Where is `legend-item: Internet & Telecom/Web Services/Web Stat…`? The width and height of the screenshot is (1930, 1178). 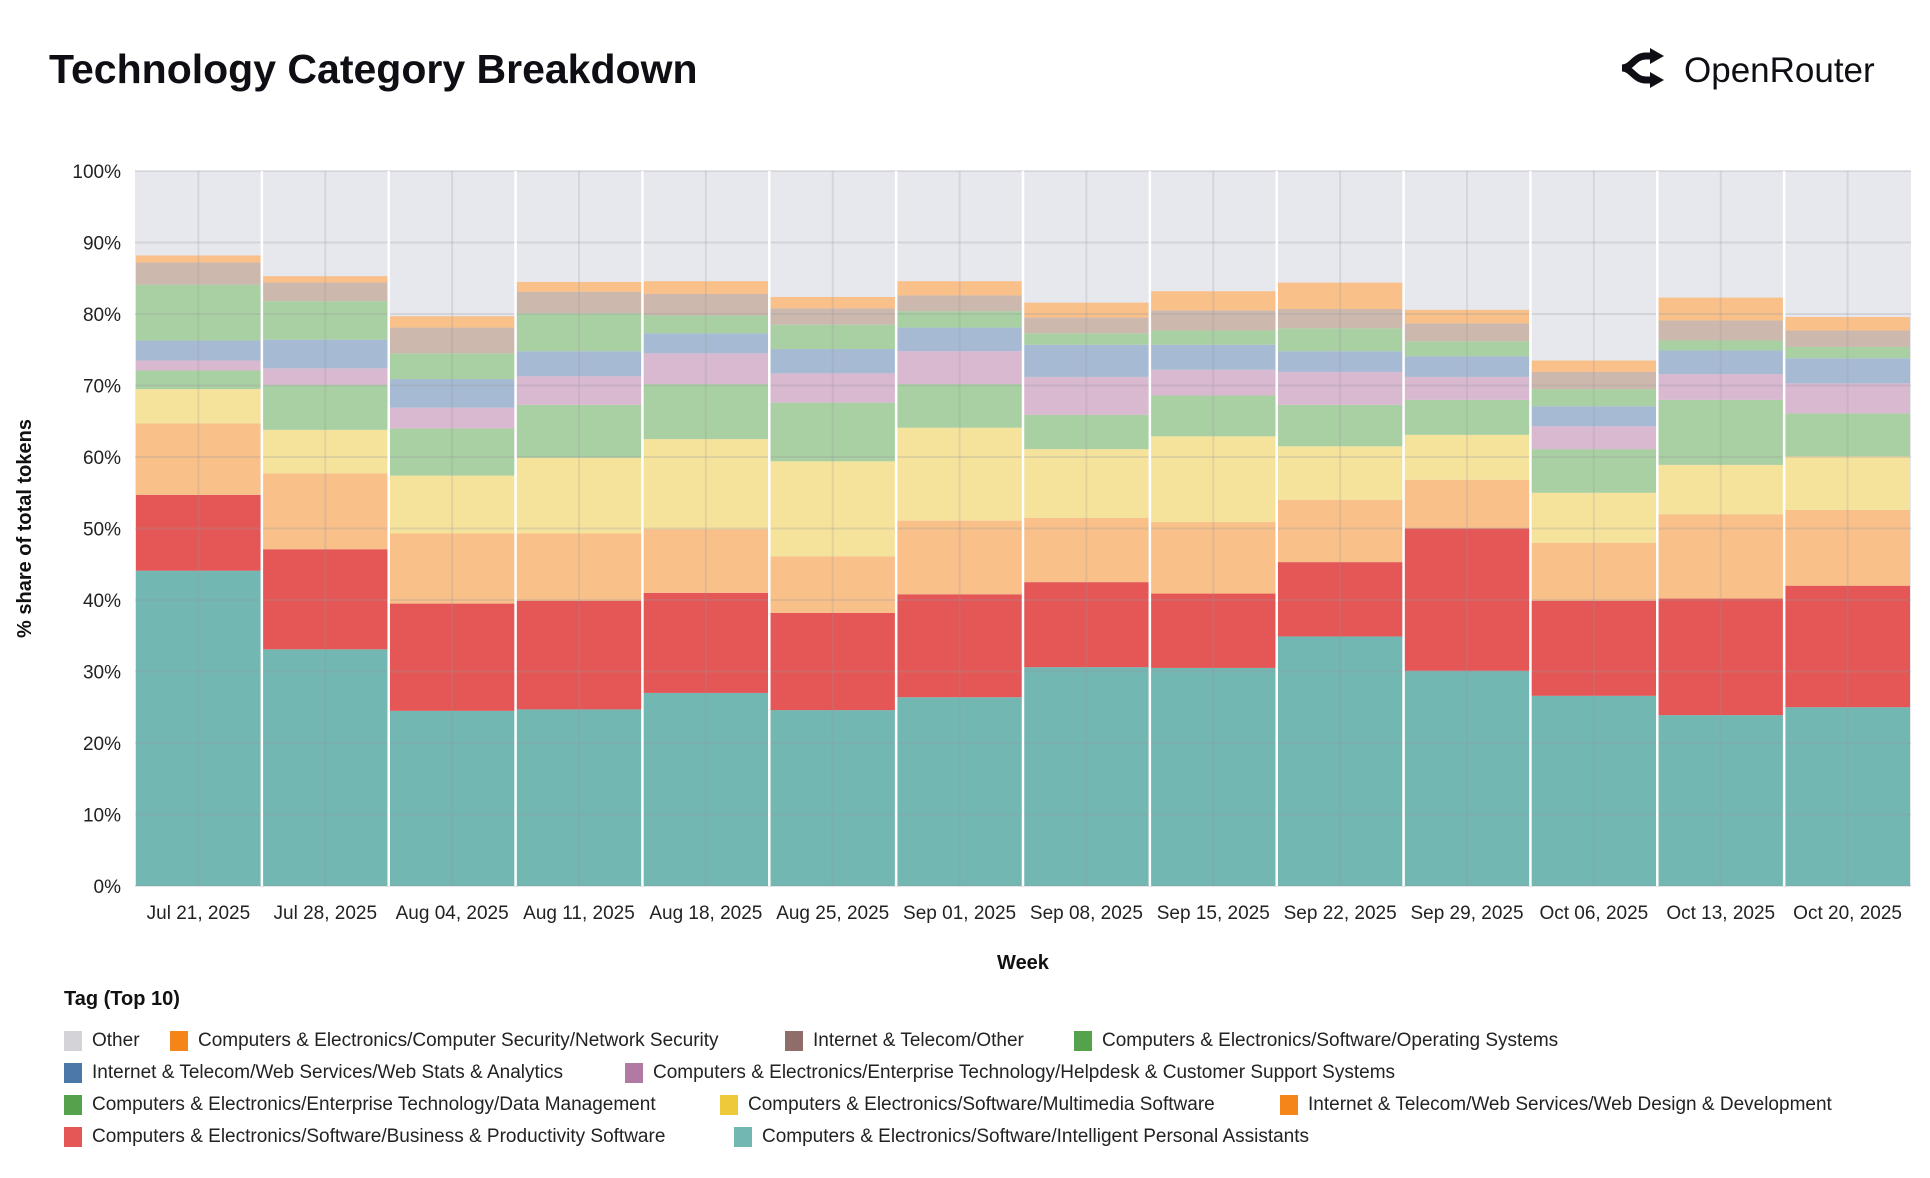
legend-item: Internet & Telecom/Web Services/Web Stat… is located at coordinates (313, 1073).